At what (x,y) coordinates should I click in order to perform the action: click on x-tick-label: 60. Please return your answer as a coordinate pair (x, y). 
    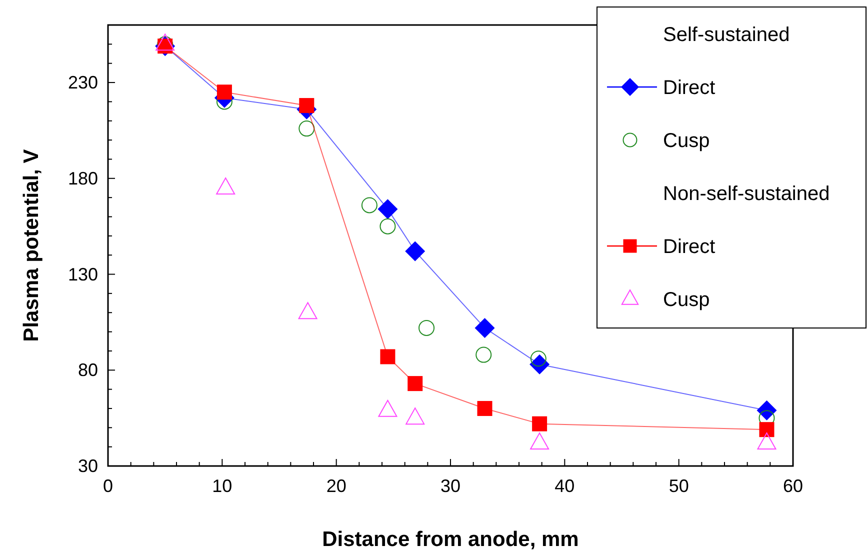
    Looking at the image, I should click on (793, 486).